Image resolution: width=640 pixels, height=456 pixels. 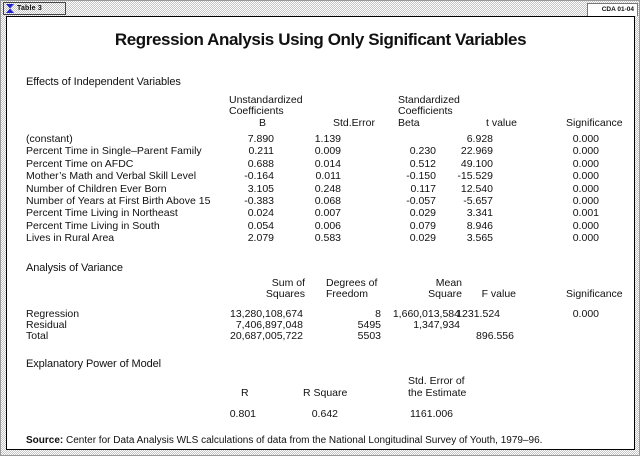 What do you see at coordinates (324, 414) in the screenshot?
I see `power-value-r-square: 0.642` at bounding box center [324, 414].